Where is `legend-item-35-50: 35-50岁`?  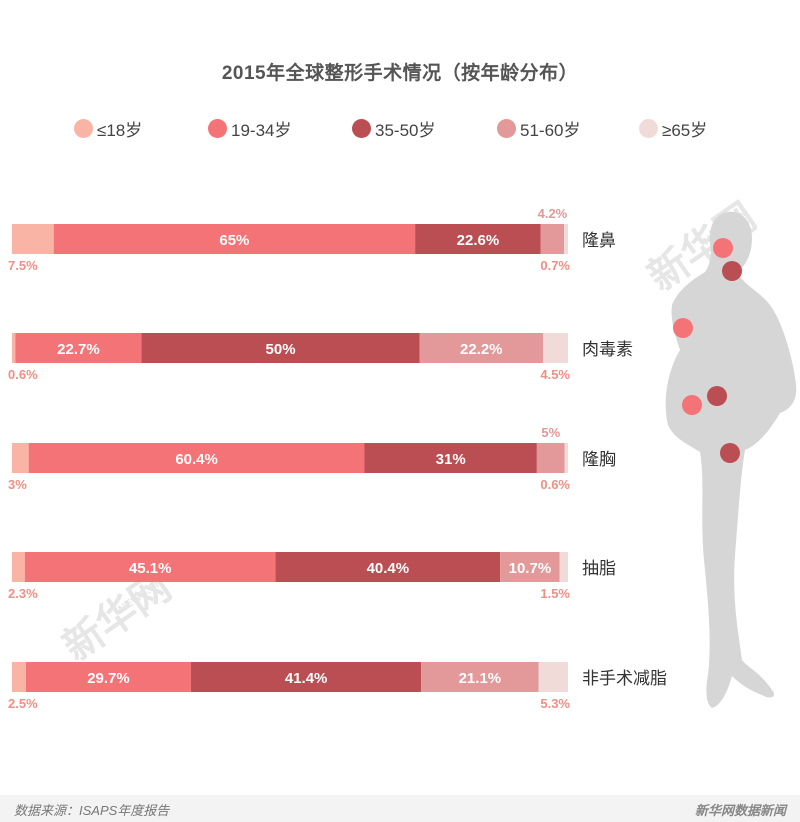 legend-item-35-50: 35-50岁 is located at coordinates (393, 128).